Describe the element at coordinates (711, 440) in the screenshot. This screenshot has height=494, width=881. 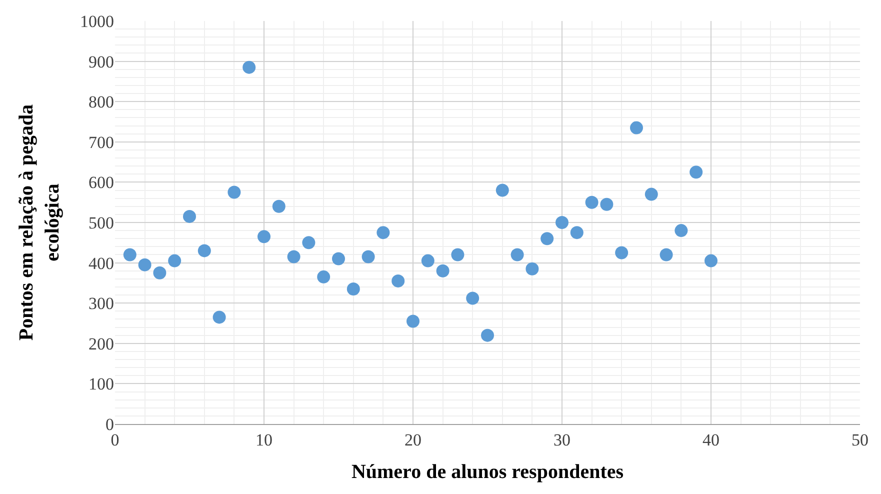
I see `x-tick-label: 40` at that location.